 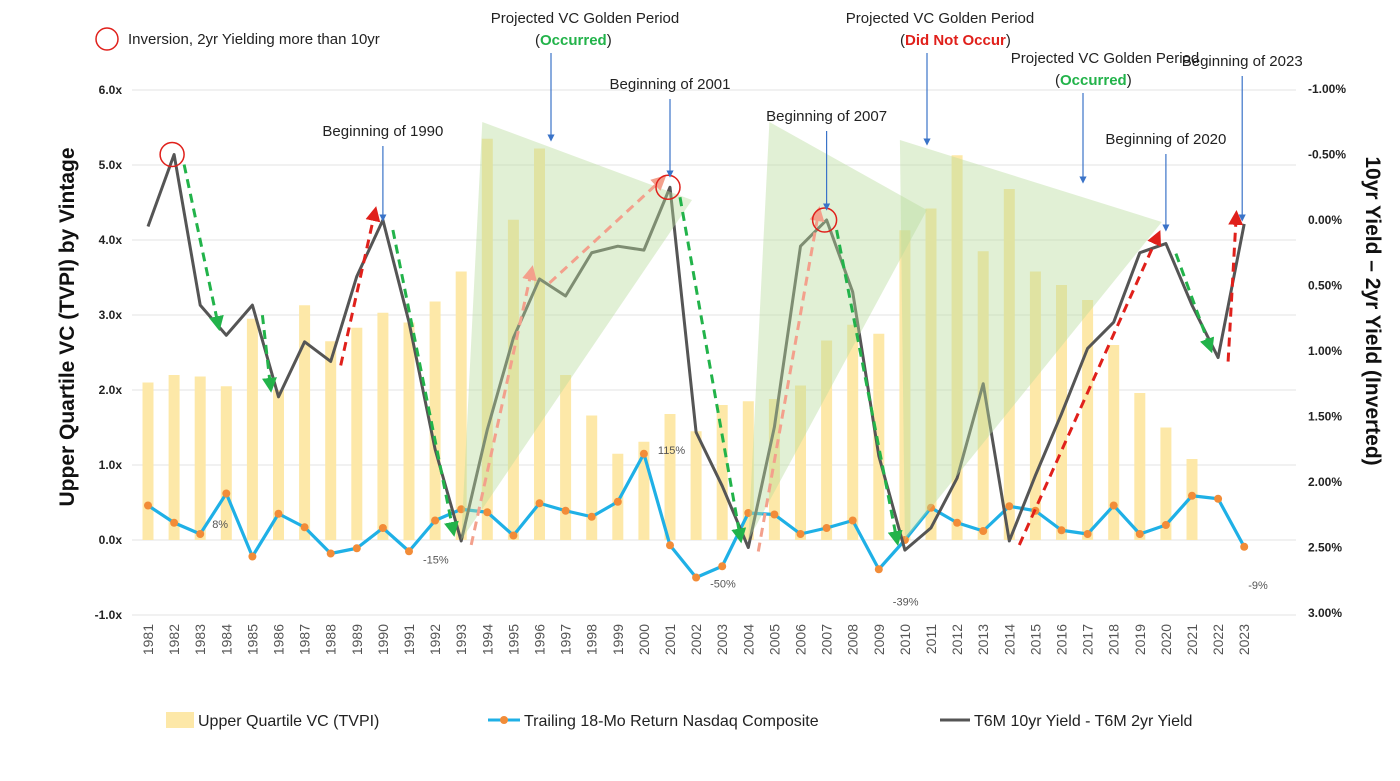 What do you see at coordinates (852, 520) in the screenshot?
I see `nasdaq-point-2008` at bounding box center [852, 520].